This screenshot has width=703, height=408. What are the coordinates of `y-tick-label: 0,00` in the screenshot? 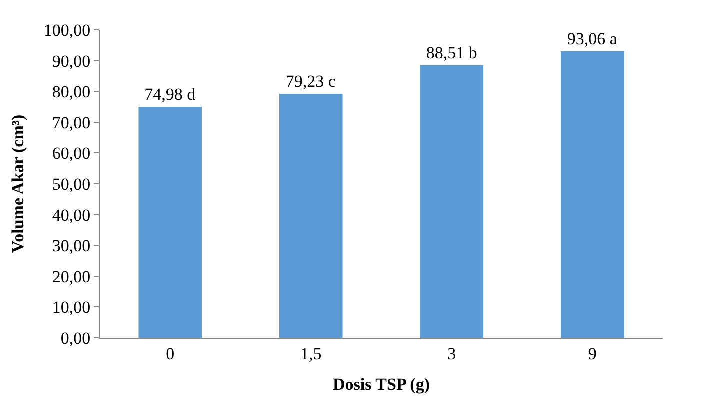 It's located at (75, 338).